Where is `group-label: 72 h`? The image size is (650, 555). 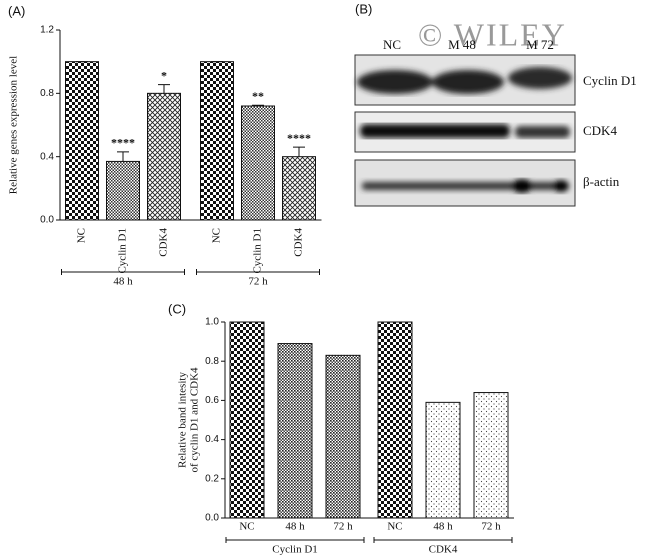 group-label: 72 h is located at coordinates (258, 282).